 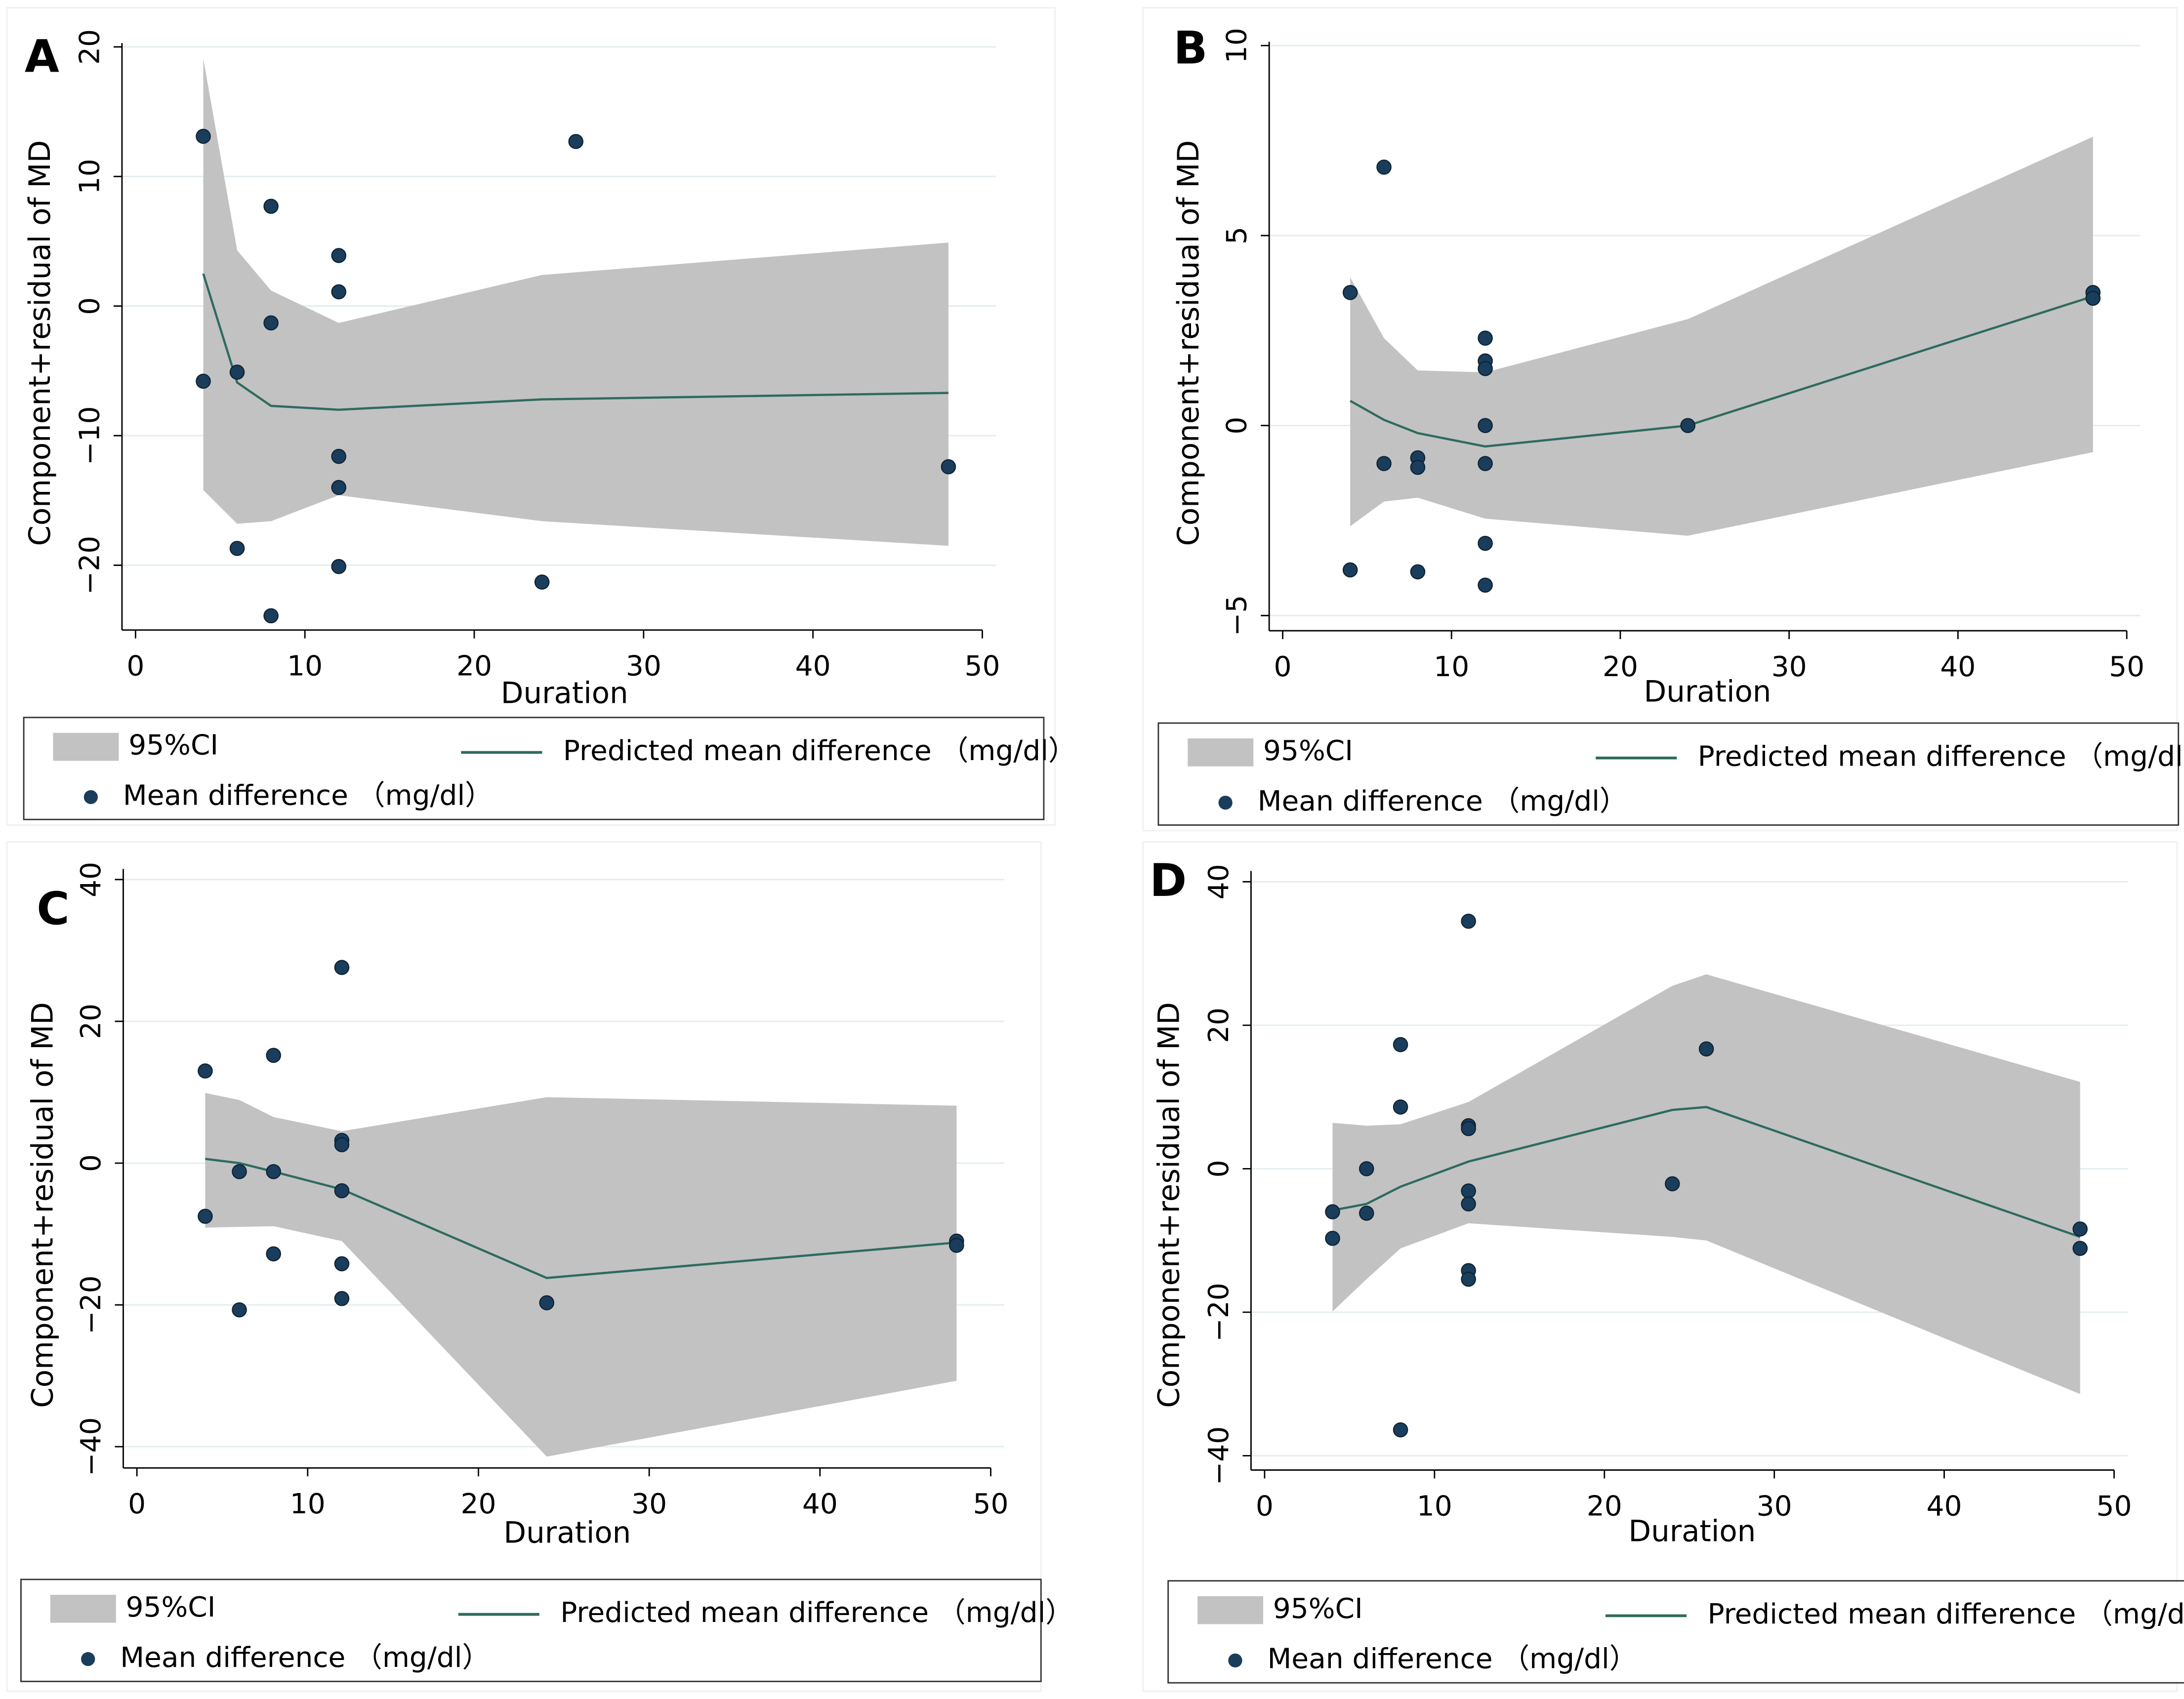 What do you see at coordinates (1604, 1506) in the screenshot?
I see `x-tick-label: 20` at bounding box center [1604, 1506].